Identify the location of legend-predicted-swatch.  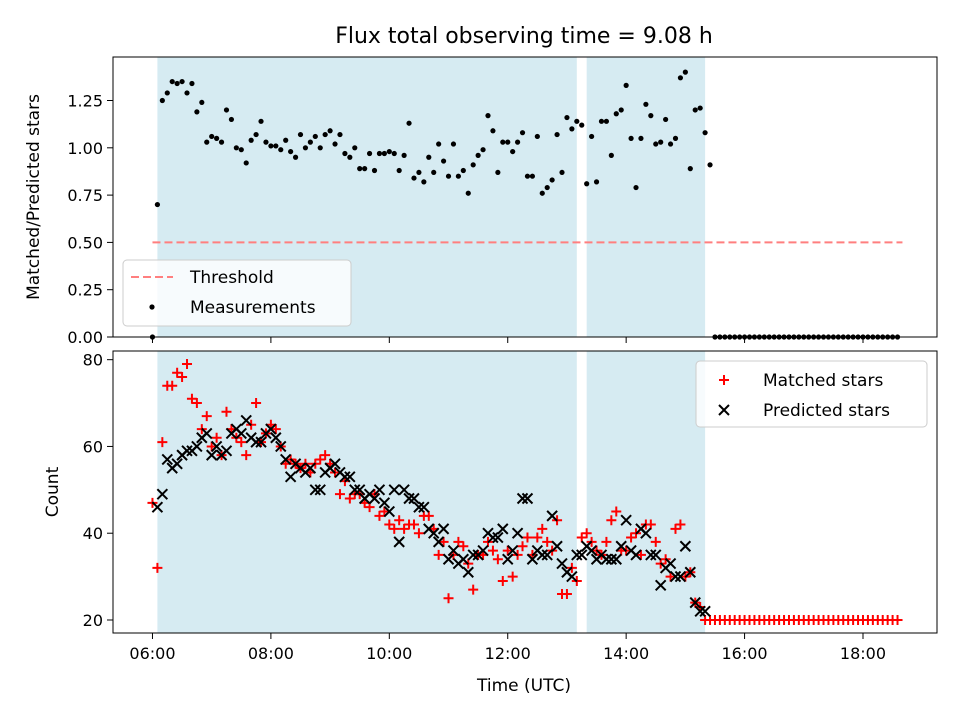
(724, 410).